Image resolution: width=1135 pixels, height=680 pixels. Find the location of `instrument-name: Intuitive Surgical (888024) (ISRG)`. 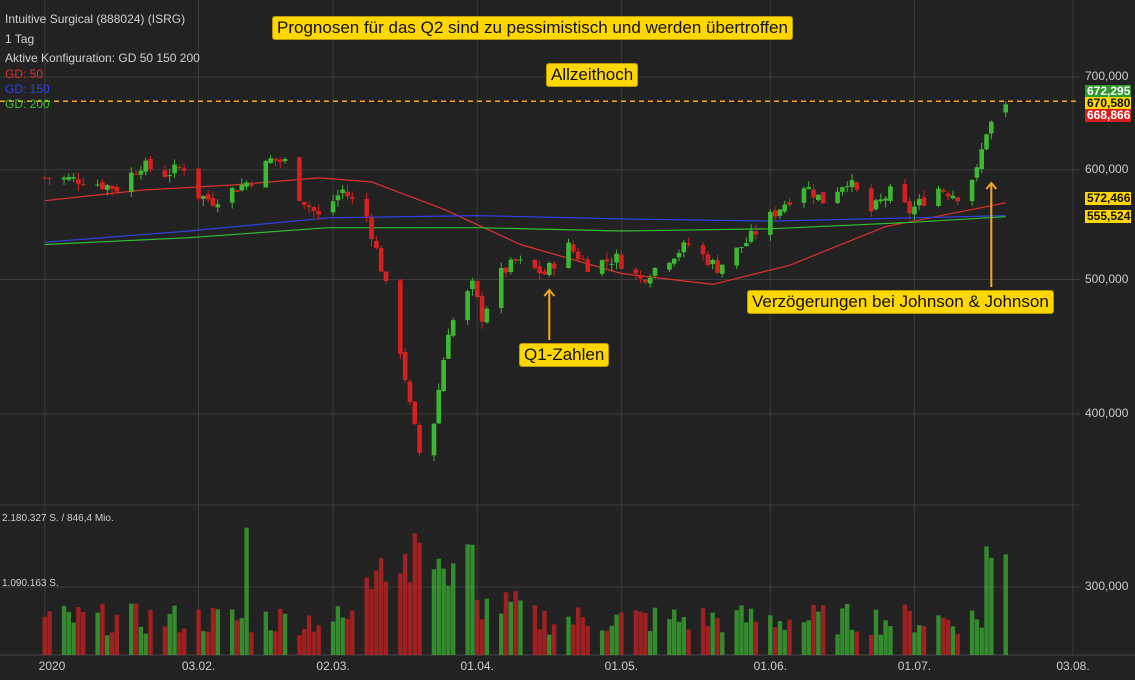

instrument-name: Intuitive Surgical (888024) (ISRG) is located at coordinates (95, 19).